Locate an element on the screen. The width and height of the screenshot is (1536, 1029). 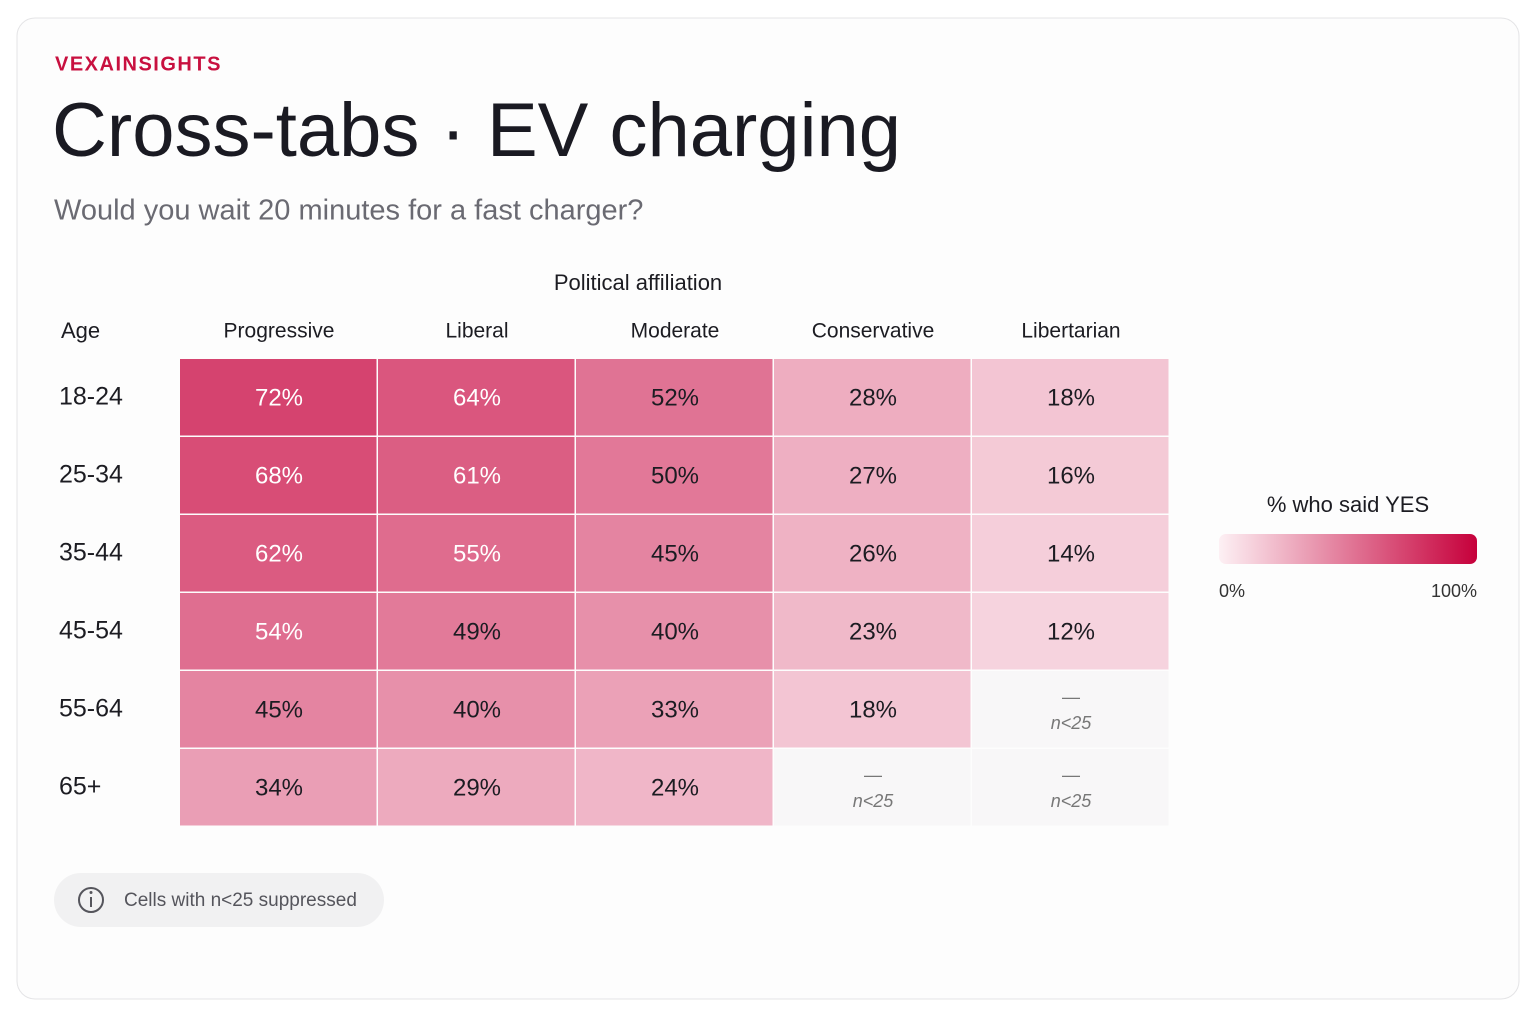
column-label: Progressive is located at coordinates (279, 331).